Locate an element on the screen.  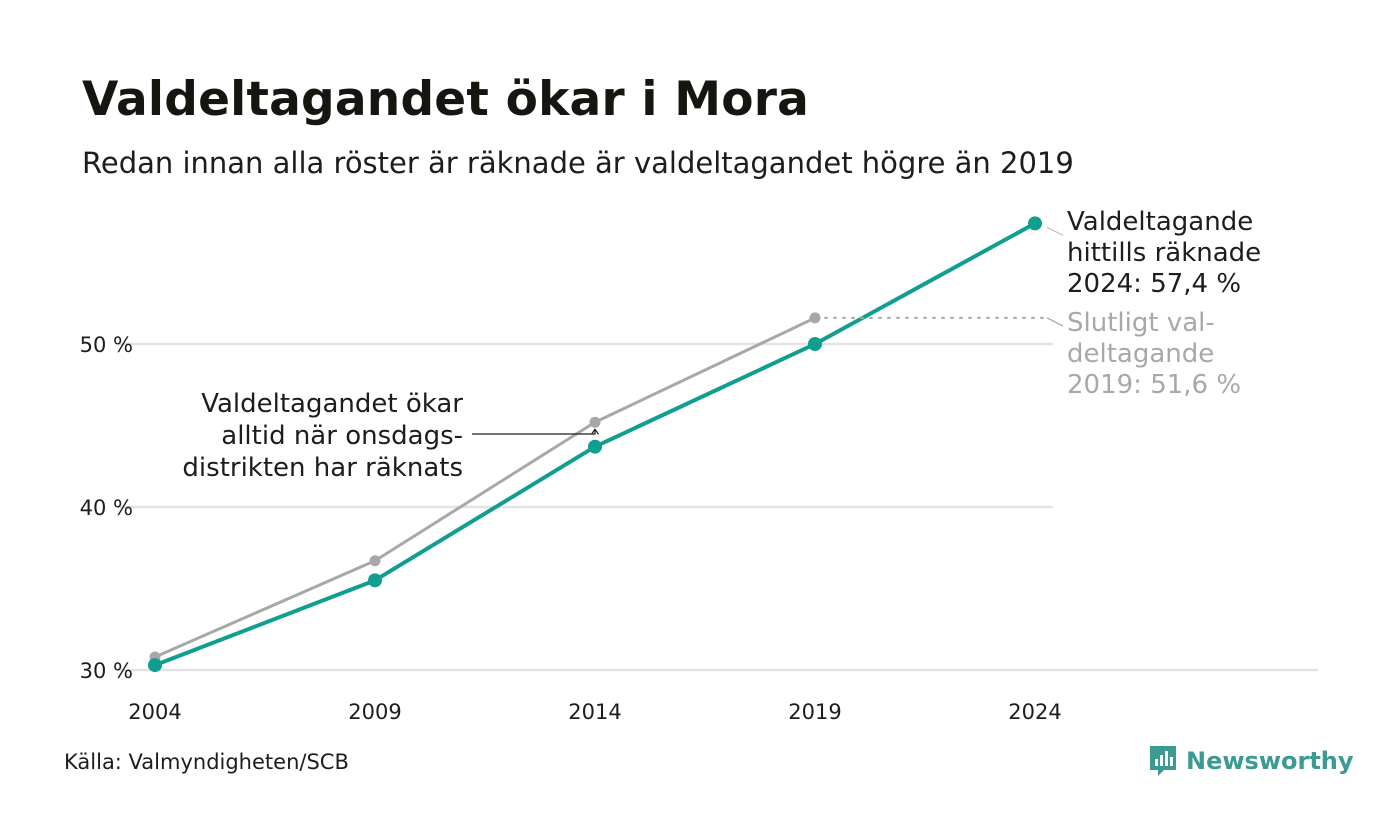
annotation-counted-2024: hittills räknade is located at coordinates (1164, 253).